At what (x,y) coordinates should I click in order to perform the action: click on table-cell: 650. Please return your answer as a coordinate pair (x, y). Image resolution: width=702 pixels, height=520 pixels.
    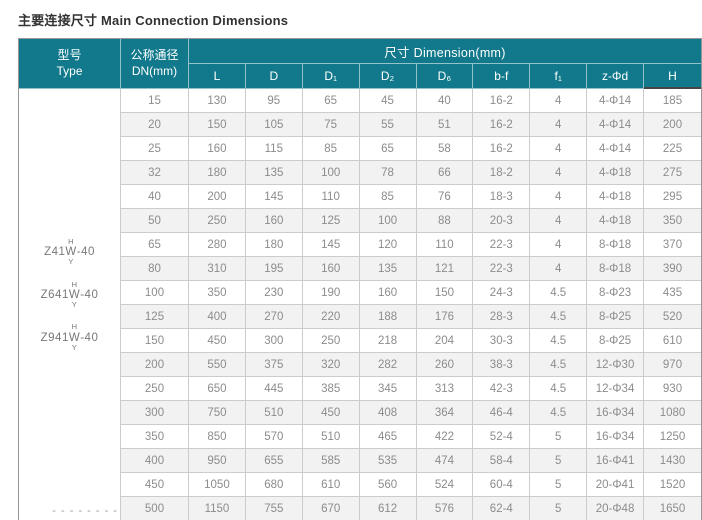
    Looking at the image, I should click on (217, 389).